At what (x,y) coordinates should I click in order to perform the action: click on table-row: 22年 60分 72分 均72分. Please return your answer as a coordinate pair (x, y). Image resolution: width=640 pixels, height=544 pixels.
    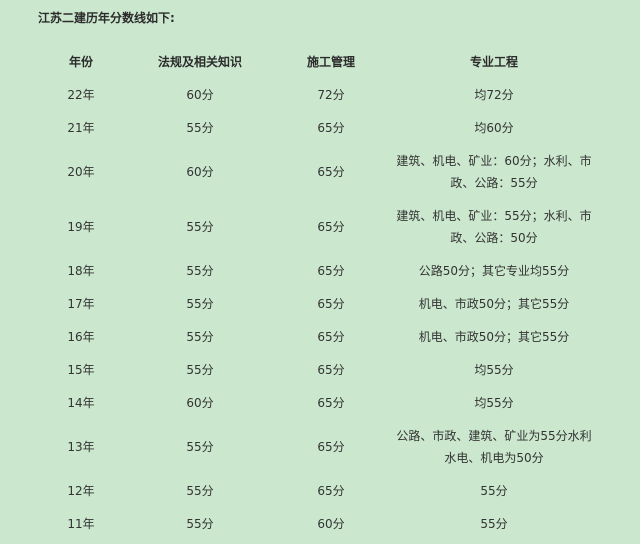
    Looking at the image, I should click on (322, 94).